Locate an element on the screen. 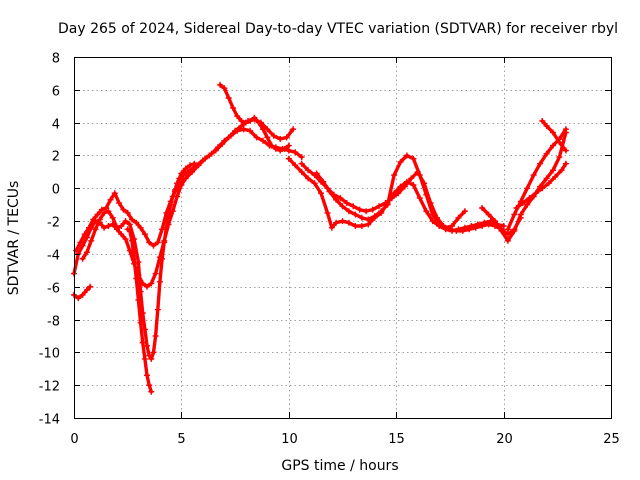 The height and width of the screenshot is (480, 640). x-tick-label: 10 is located at coordinates (289, 439).